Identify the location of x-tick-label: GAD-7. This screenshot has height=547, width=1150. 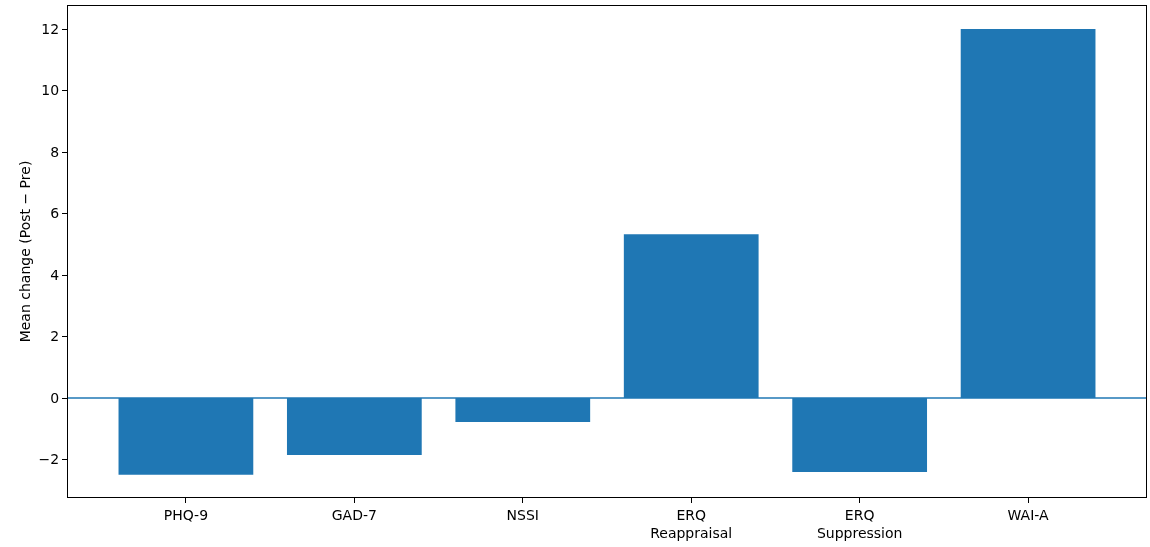
(354, 514).